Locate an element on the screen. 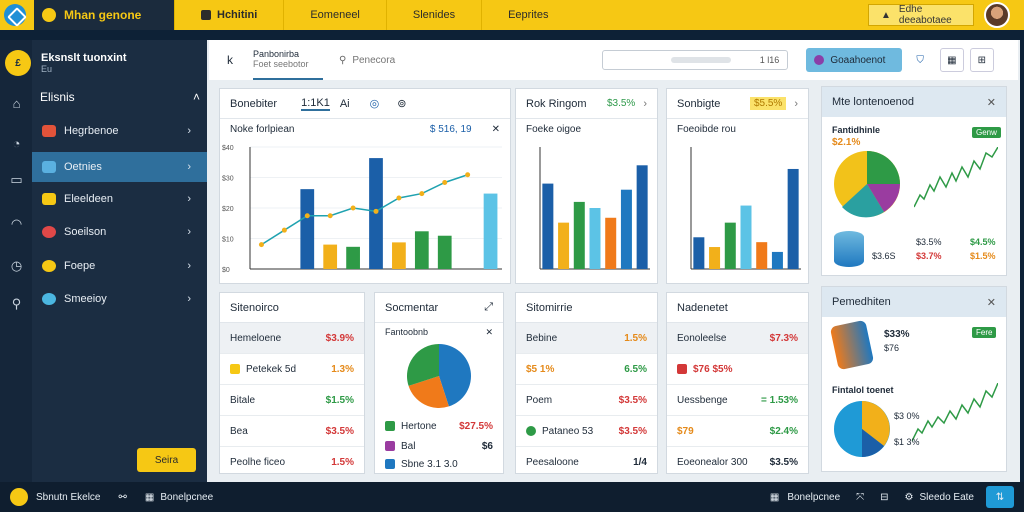 This screenshot has height=512, width=1024. action-icon is located at coordinates (819, 60).